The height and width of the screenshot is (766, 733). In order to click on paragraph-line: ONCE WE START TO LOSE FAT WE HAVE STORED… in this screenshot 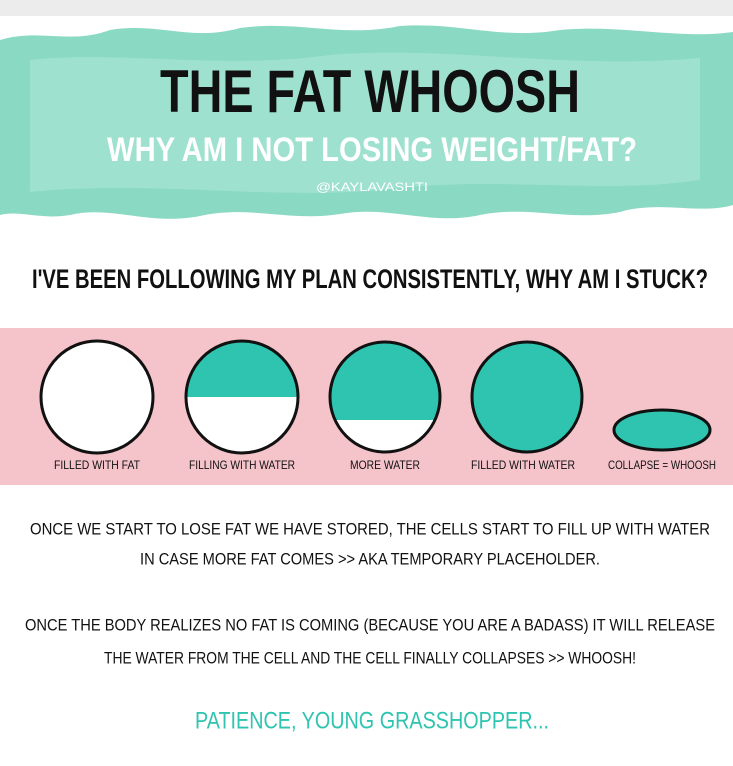, I will do `click(370, 528)`.